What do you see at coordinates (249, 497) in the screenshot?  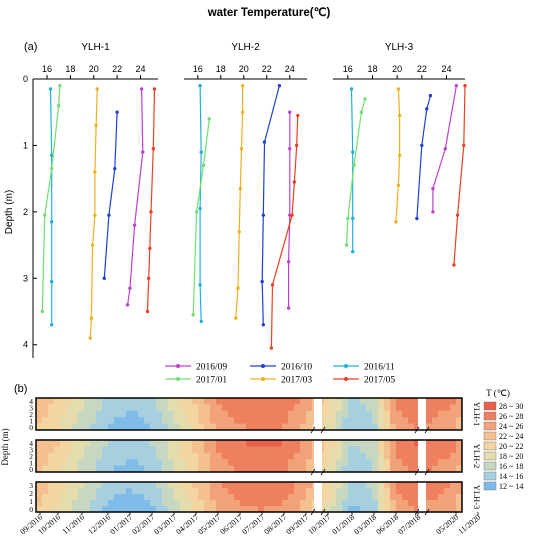 I see `strip-frame` at bounding box center [249, 497].